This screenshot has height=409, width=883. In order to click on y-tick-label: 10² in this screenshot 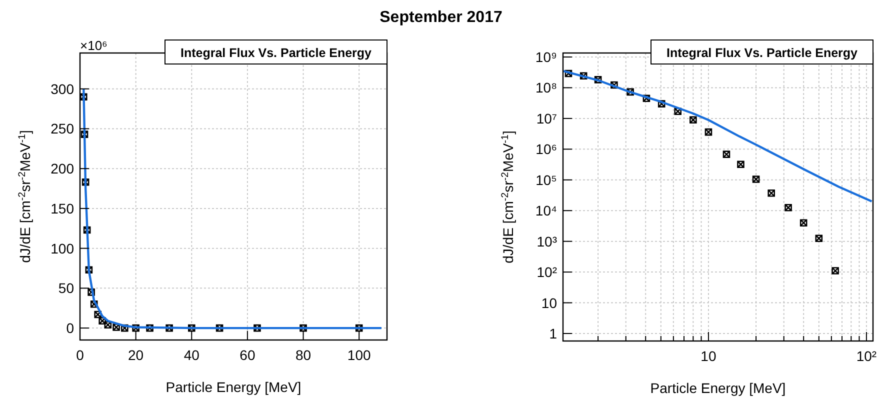, I will do `click(547, 272)`.